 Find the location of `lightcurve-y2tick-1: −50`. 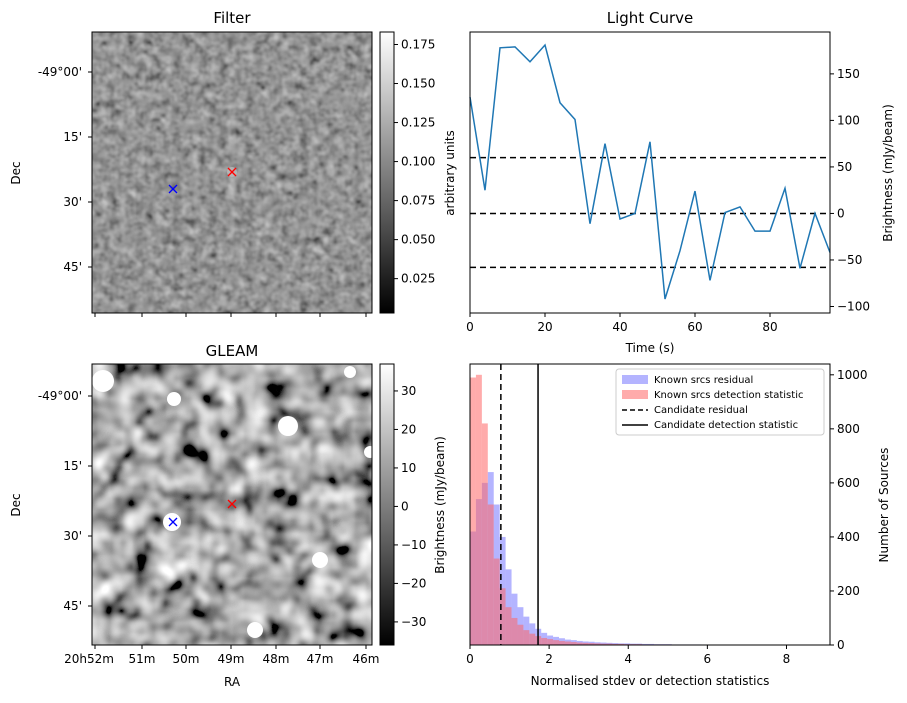

lightcurve-y2tick-1: −50 is located at coordinates (849, 260).